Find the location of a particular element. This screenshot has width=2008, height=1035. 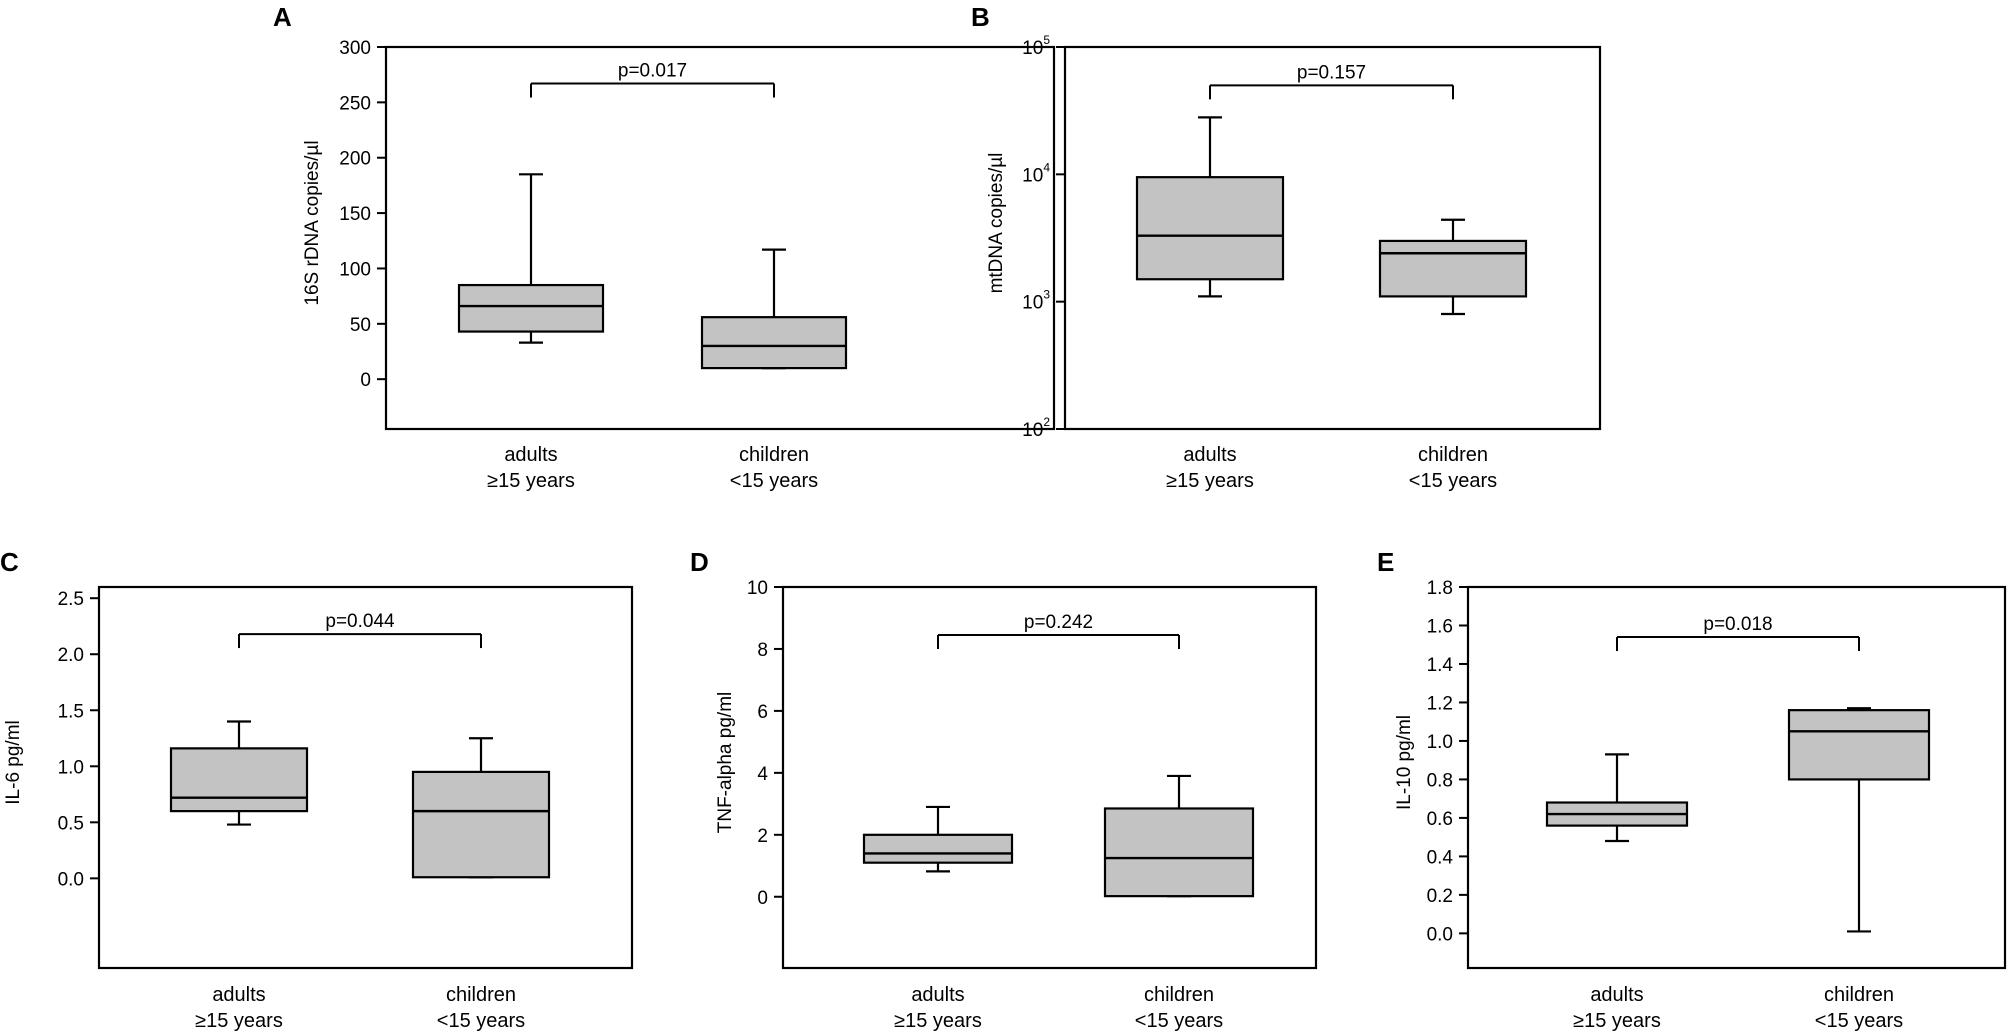

significance-bracket-e: p=0.018 is located at coordinates (1738, 633).